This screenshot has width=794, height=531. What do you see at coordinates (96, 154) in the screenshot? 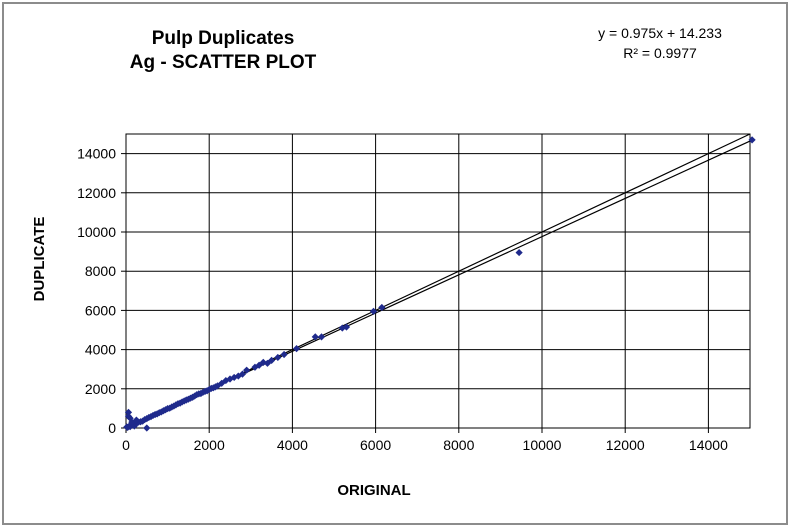
I see `y-tick-label: 14000` at bounding box center [96, 154].